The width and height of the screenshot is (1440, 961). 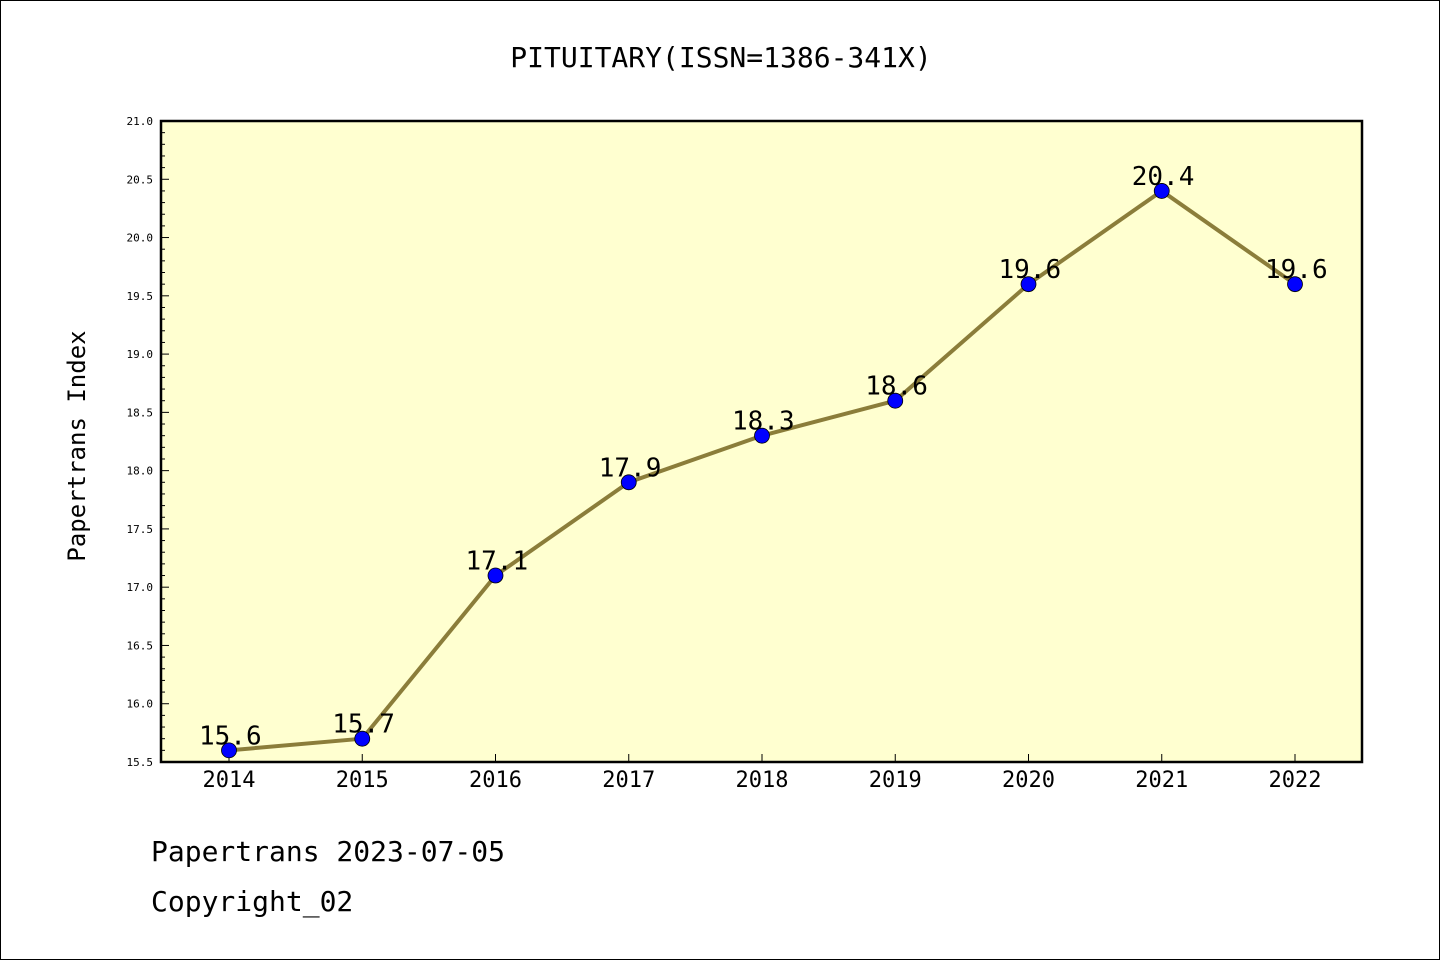 What do you see at coordinates (1028, 780) in the screenshot?
I see `x-tick-label: 2020` at bounding box center [1028, 780].